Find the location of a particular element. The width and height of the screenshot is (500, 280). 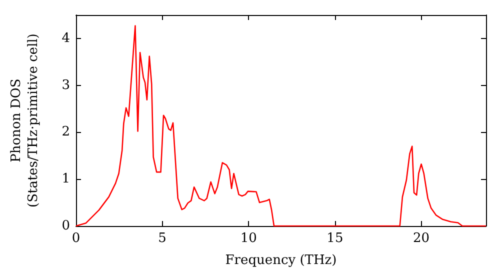

x-tick-label: 15 is located at coordinates (335, 238).